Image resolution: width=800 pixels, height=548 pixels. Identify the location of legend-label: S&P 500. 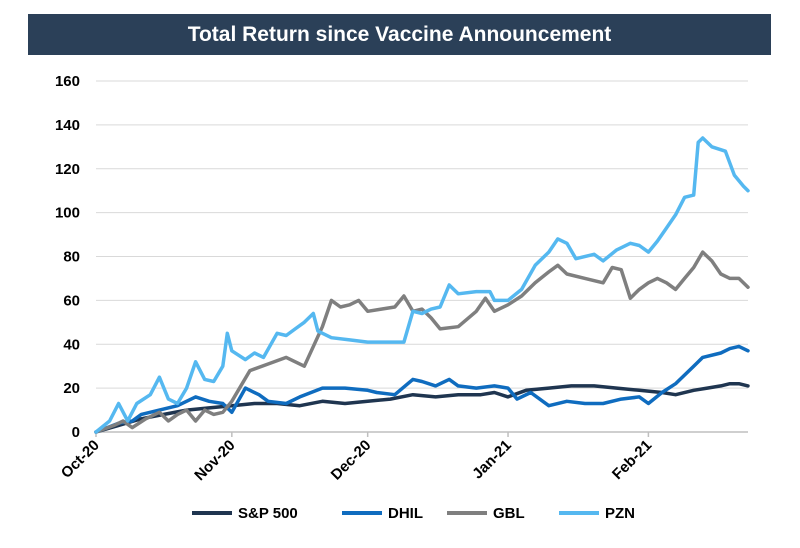
(268, 513).